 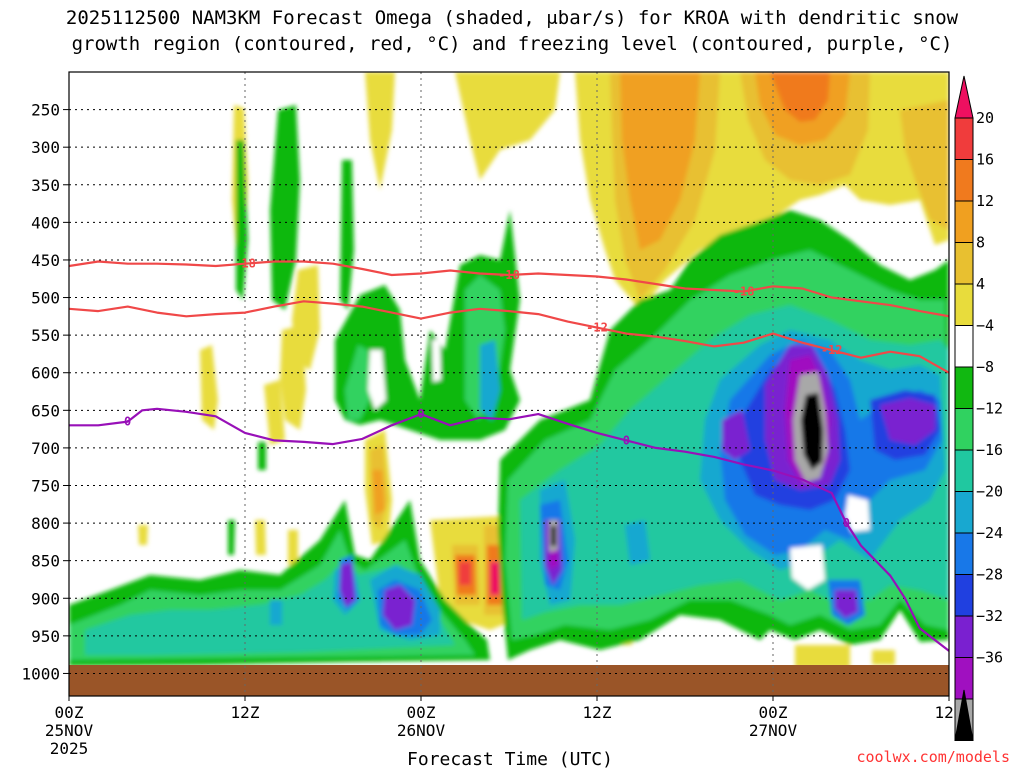 What do you see at coordinates (933, 757) in the screenshot?
I see `credit-link: coolwx.com/models` at bounding box center [933, 757].